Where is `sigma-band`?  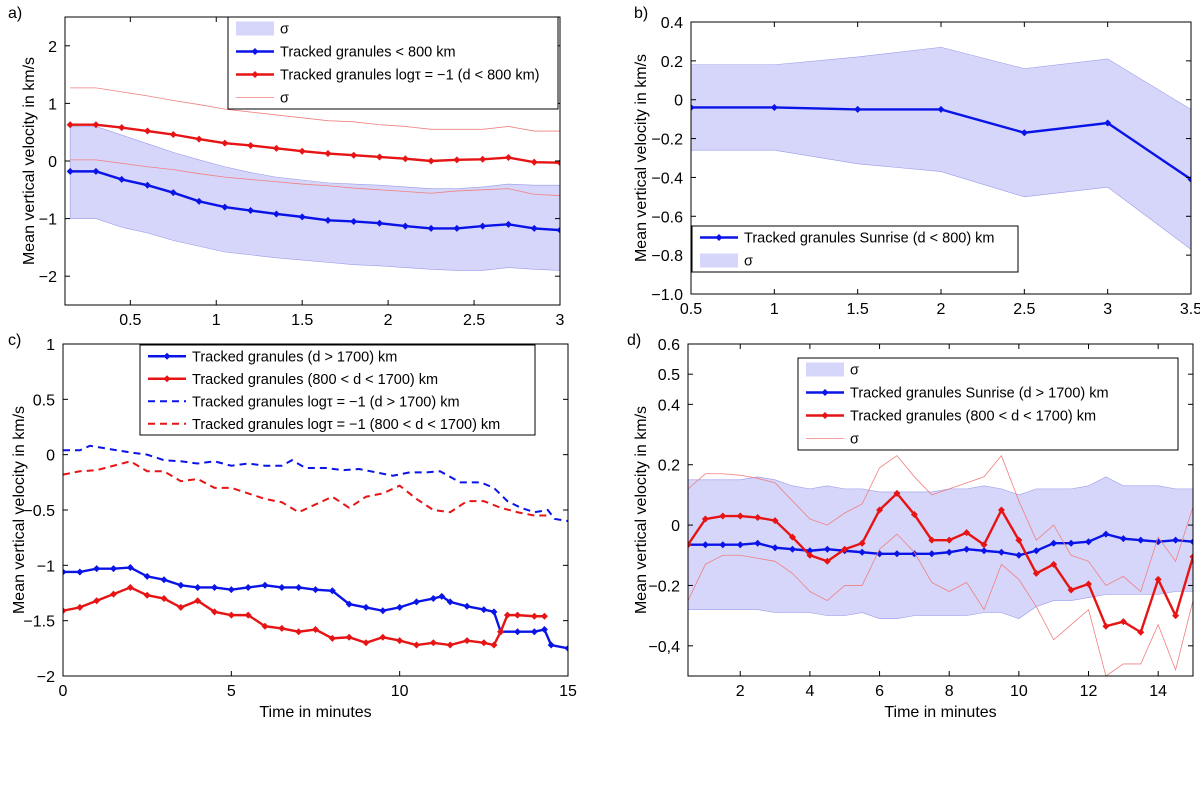 sigma-band is located at coordinates (314, 198).